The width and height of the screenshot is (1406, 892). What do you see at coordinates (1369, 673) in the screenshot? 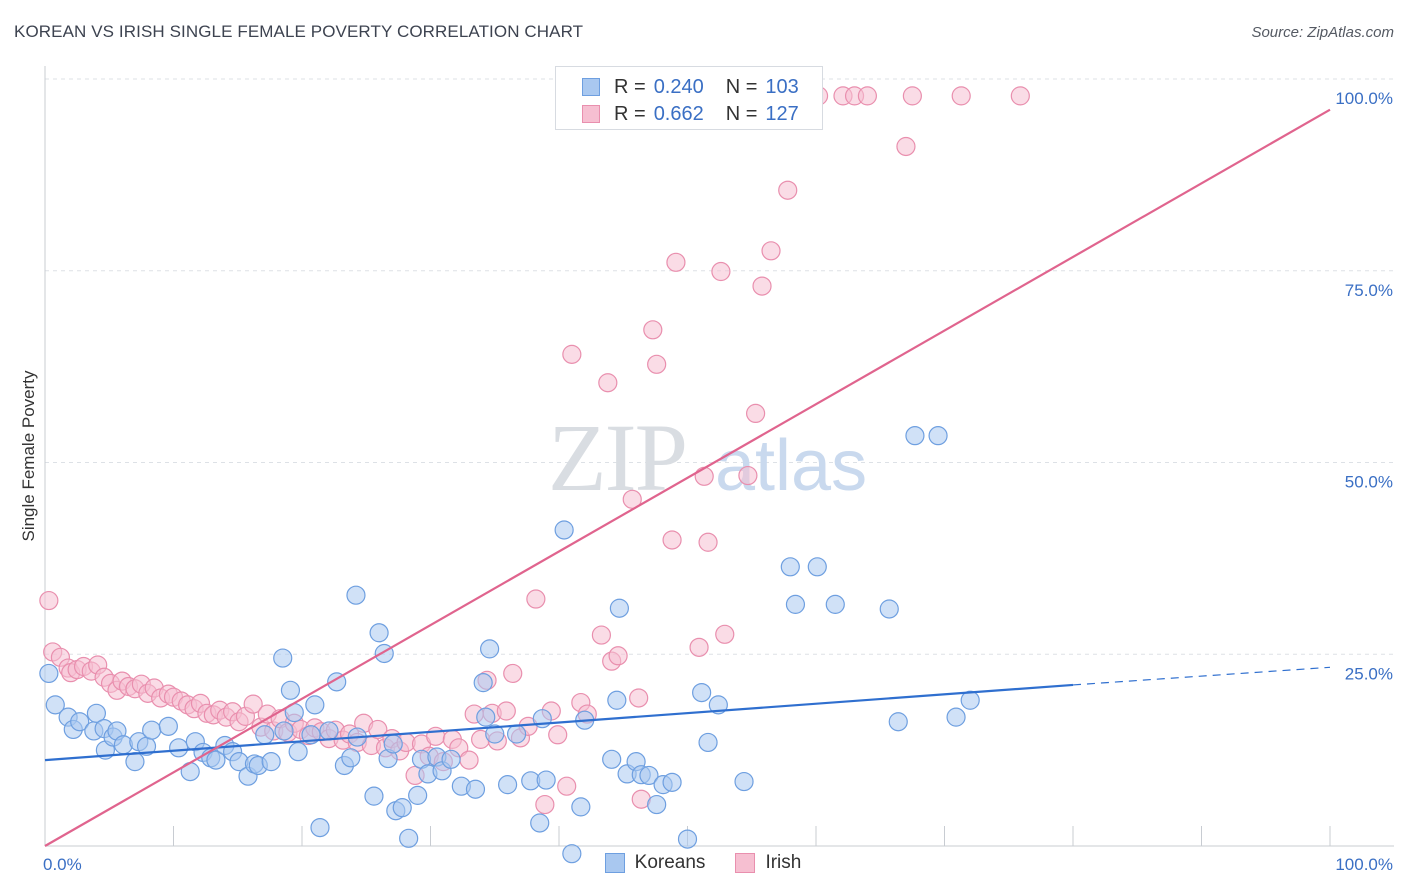
I see `y-tick-label: 25.0%` at bounding box center [1369, 673].